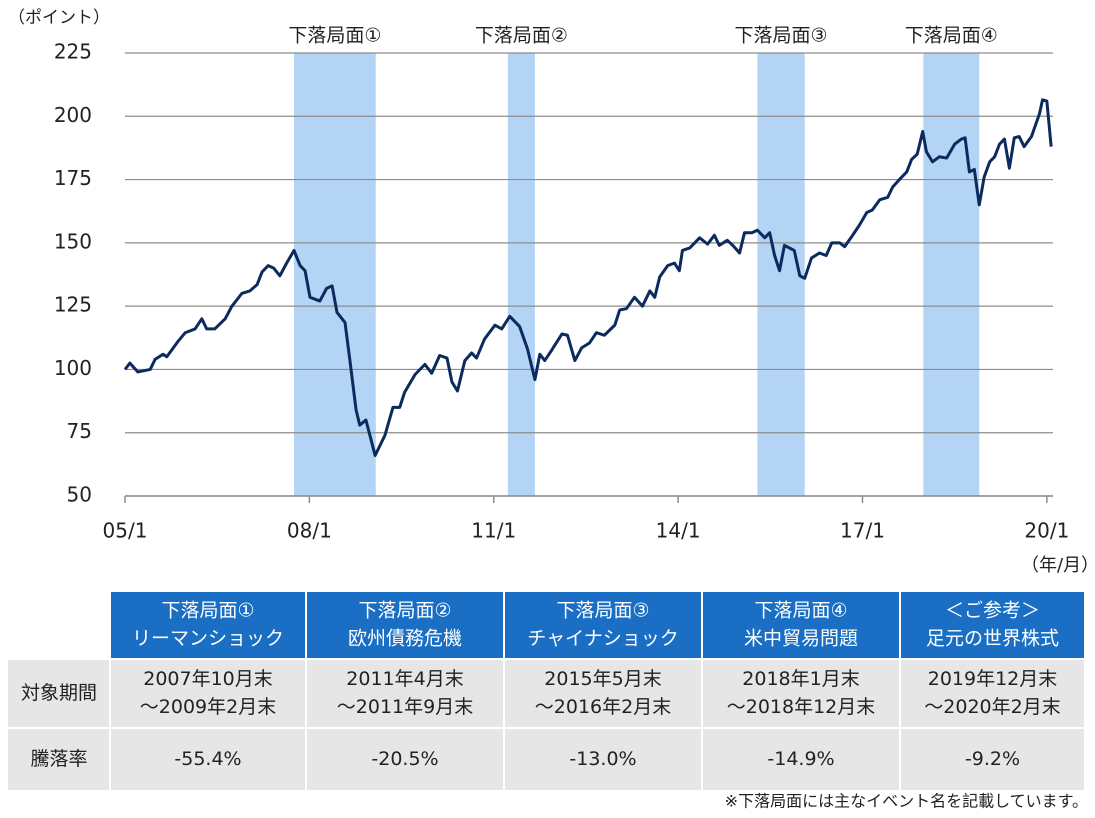 The height and width of the screenshot is (818, 1095). I want to click on row-label: 対象期間, so click(59, 693).